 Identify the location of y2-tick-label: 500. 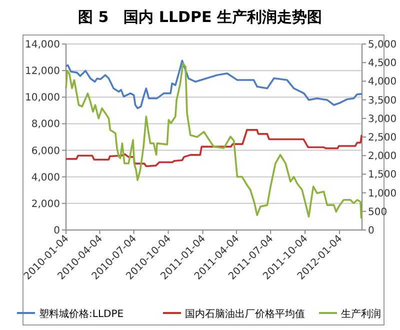
(378, 212).